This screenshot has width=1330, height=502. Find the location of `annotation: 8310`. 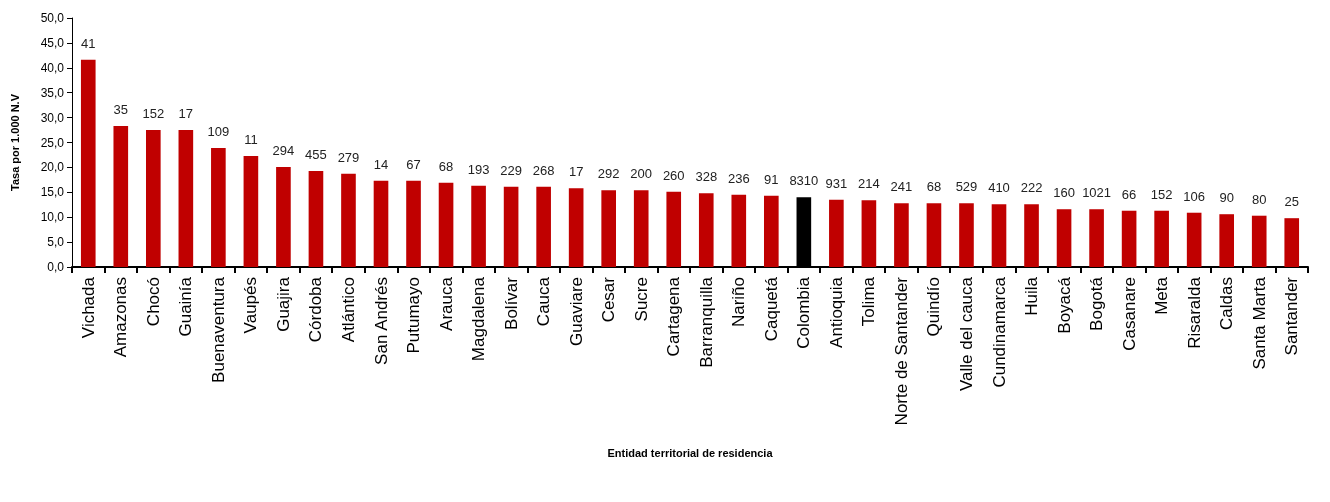

annotation: 8310 is located at coordinates (804, 181).